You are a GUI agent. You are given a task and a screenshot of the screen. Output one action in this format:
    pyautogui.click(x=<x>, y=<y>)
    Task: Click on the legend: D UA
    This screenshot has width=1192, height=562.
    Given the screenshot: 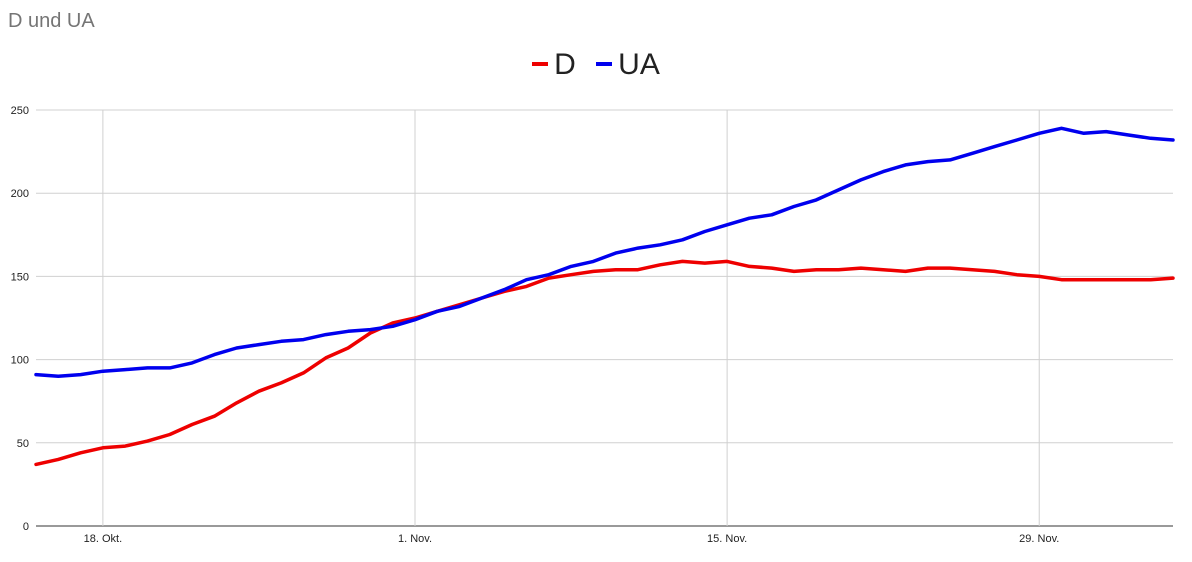 What is the action you would take?
    pyautogui.click(x=596, y=65)
    